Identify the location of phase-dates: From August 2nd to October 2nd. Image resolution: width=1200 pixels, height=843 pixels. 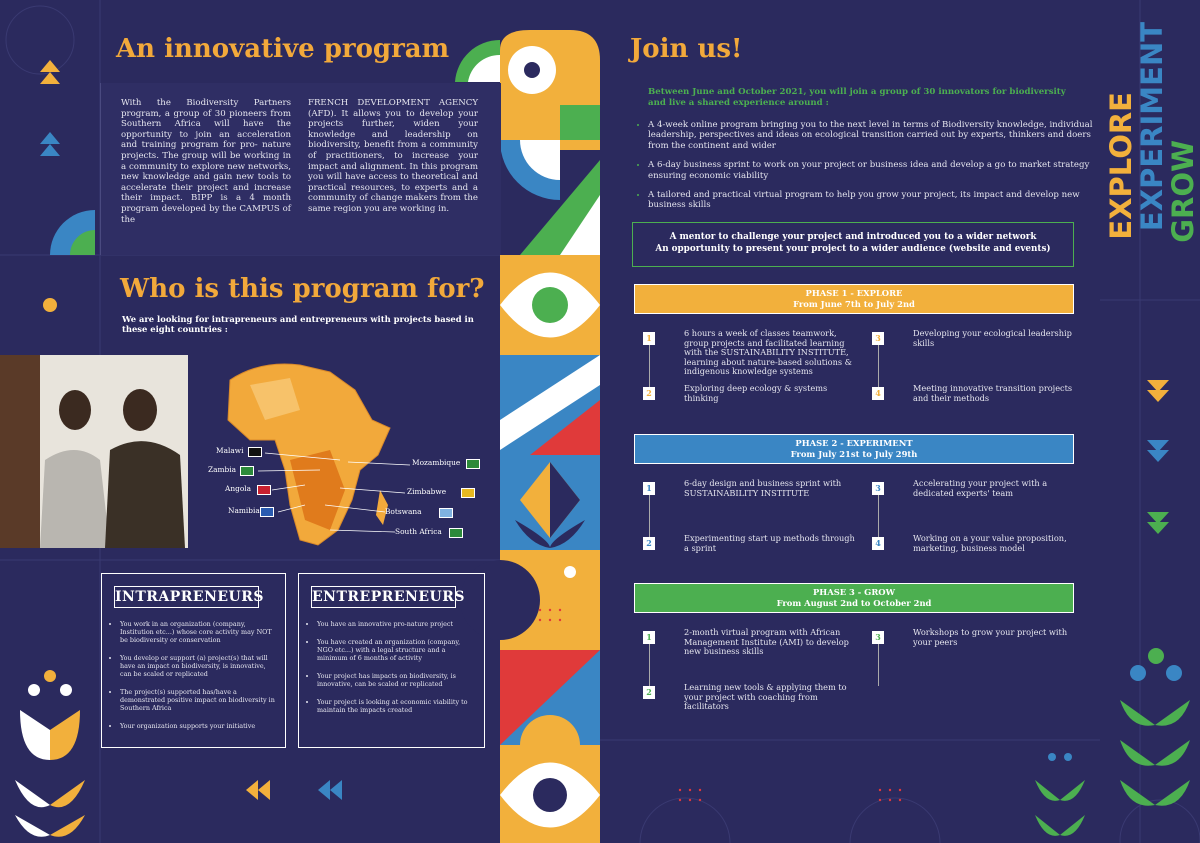
(854, 603).